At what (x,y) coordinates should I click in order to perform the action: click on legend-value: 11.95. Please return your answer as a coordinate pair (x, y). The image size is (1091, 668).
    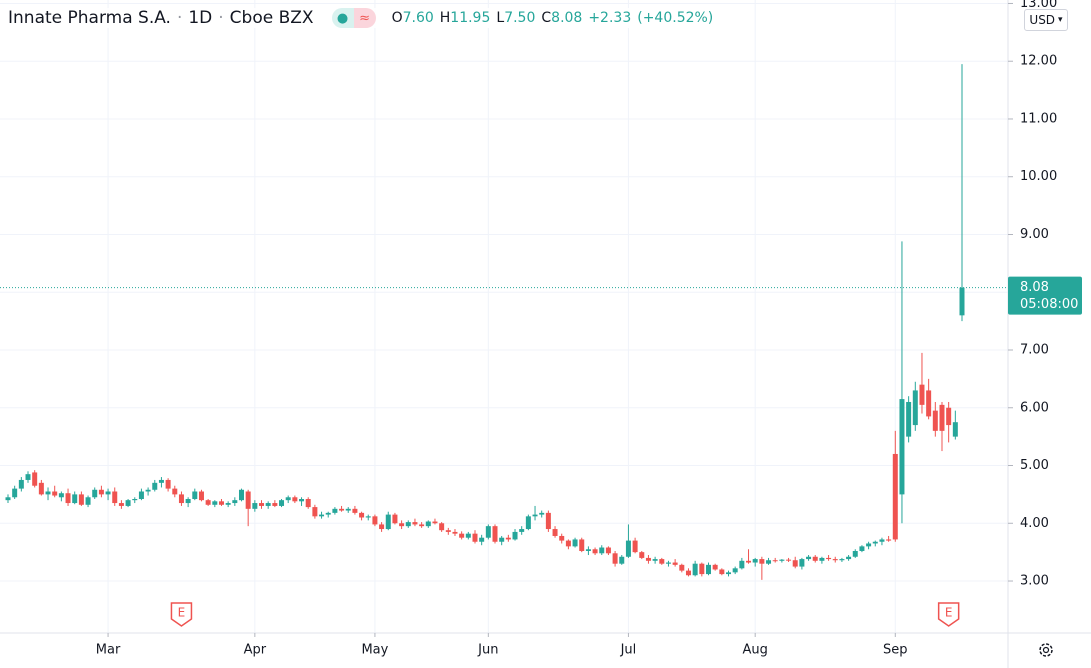
    Looking at the image, I should click on (470, 18).